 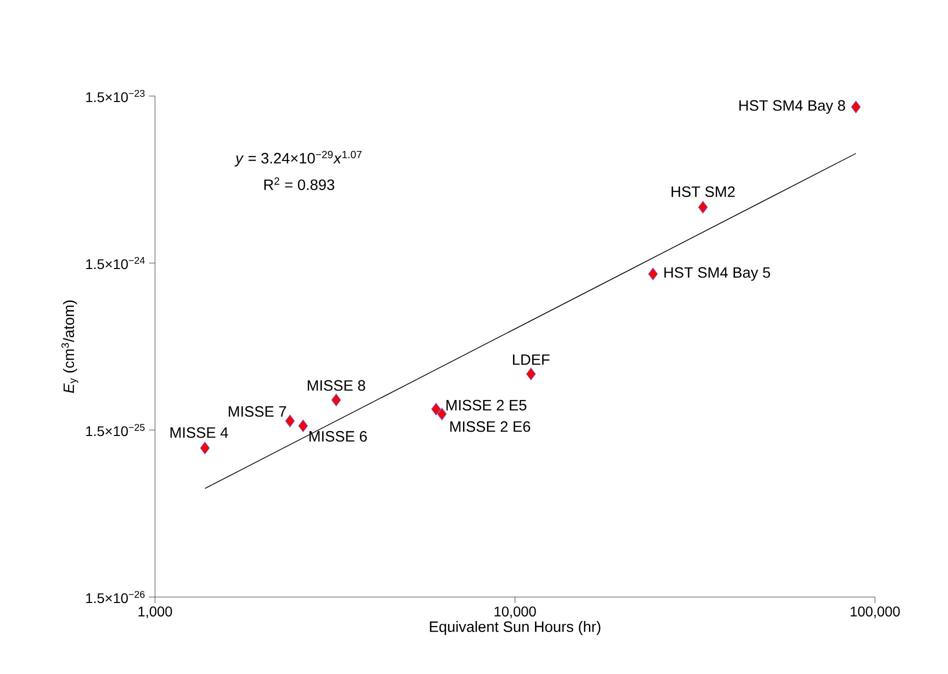 I want to click on annotation: LDEF, so click(x=531, y=359).